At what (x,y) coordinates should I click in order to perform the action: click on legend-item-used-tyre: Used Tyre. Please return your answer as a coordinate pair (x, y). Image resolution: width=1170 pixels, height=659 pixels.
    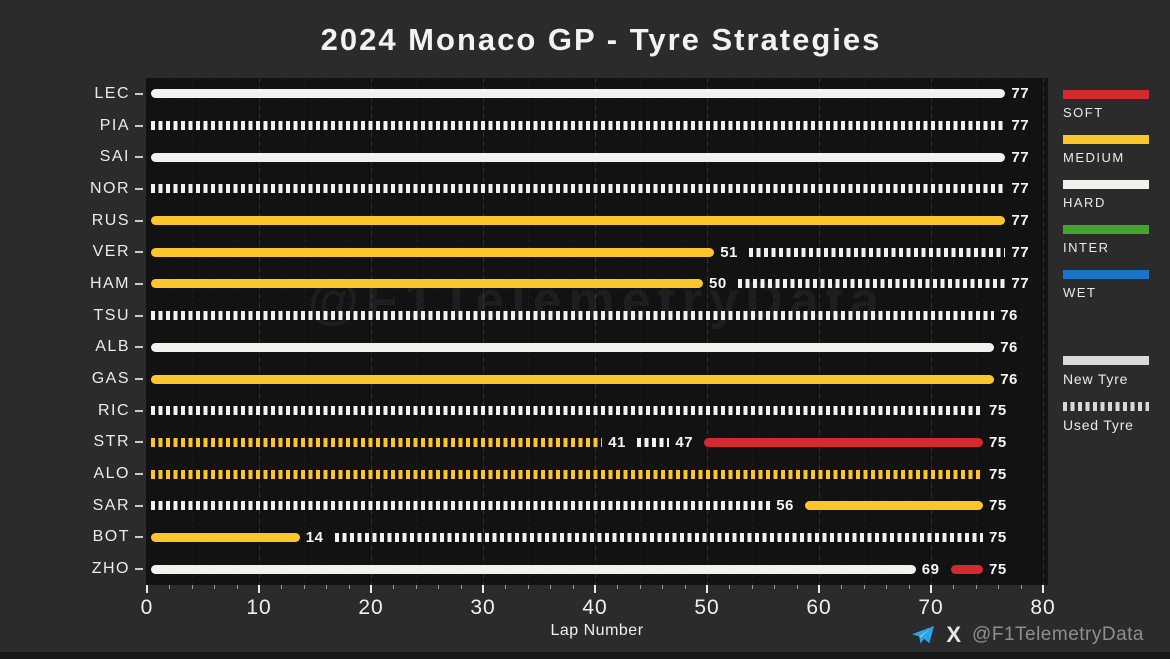
    Looking at the image, I should click on (1116, 417).